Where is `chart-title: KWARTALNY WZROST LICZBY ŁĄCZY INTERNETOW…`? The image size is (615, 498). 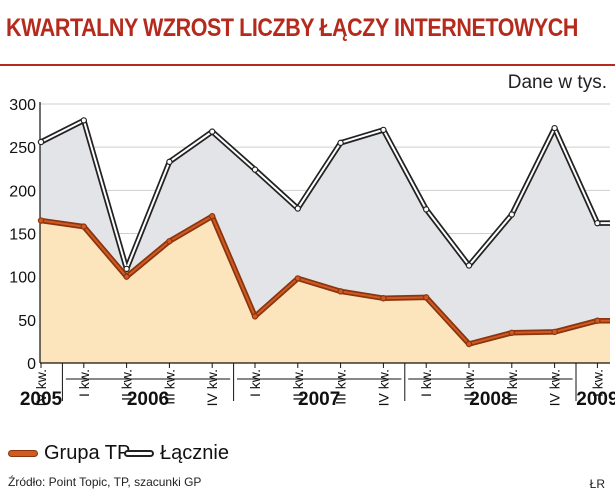
chart-title: KWARTALNY WZROST LICZBY ŁĄCZY INTERNETOW… is located at coordinates (292, 28).